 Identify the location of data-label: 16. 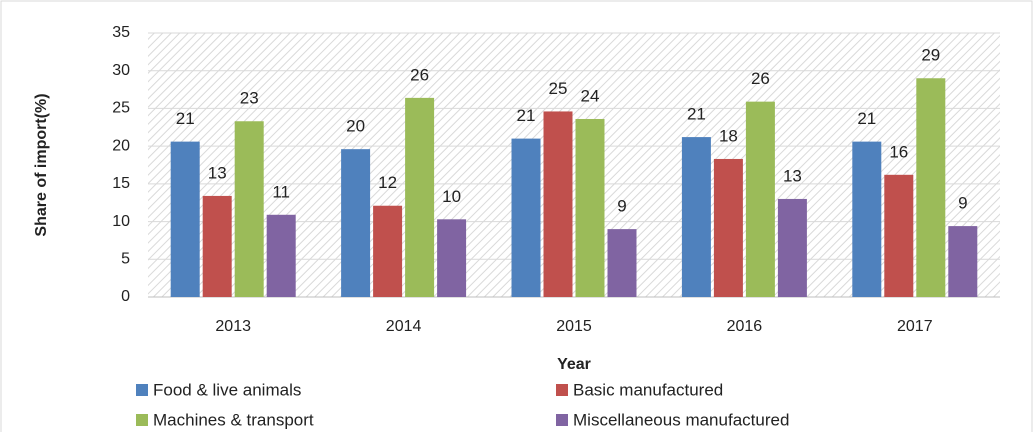
(898, 151).